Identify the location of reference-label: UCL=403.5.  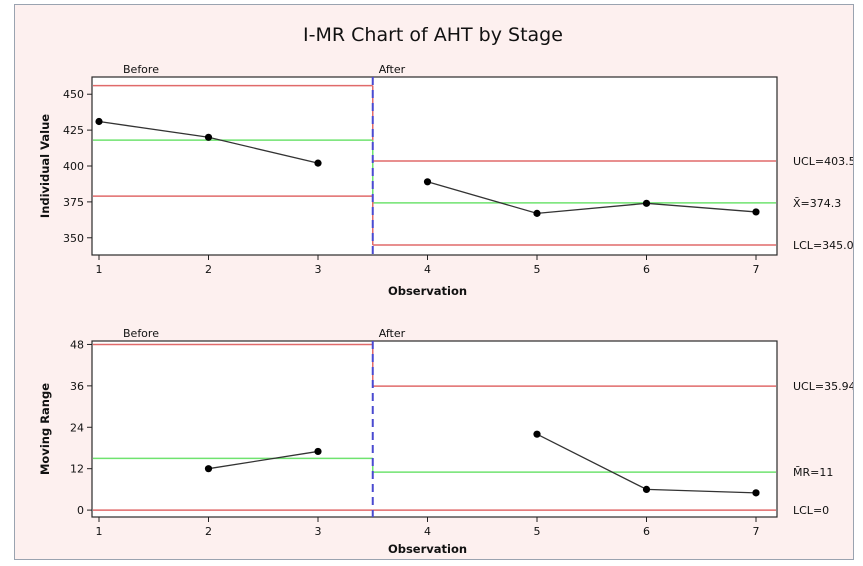
(823, 161).